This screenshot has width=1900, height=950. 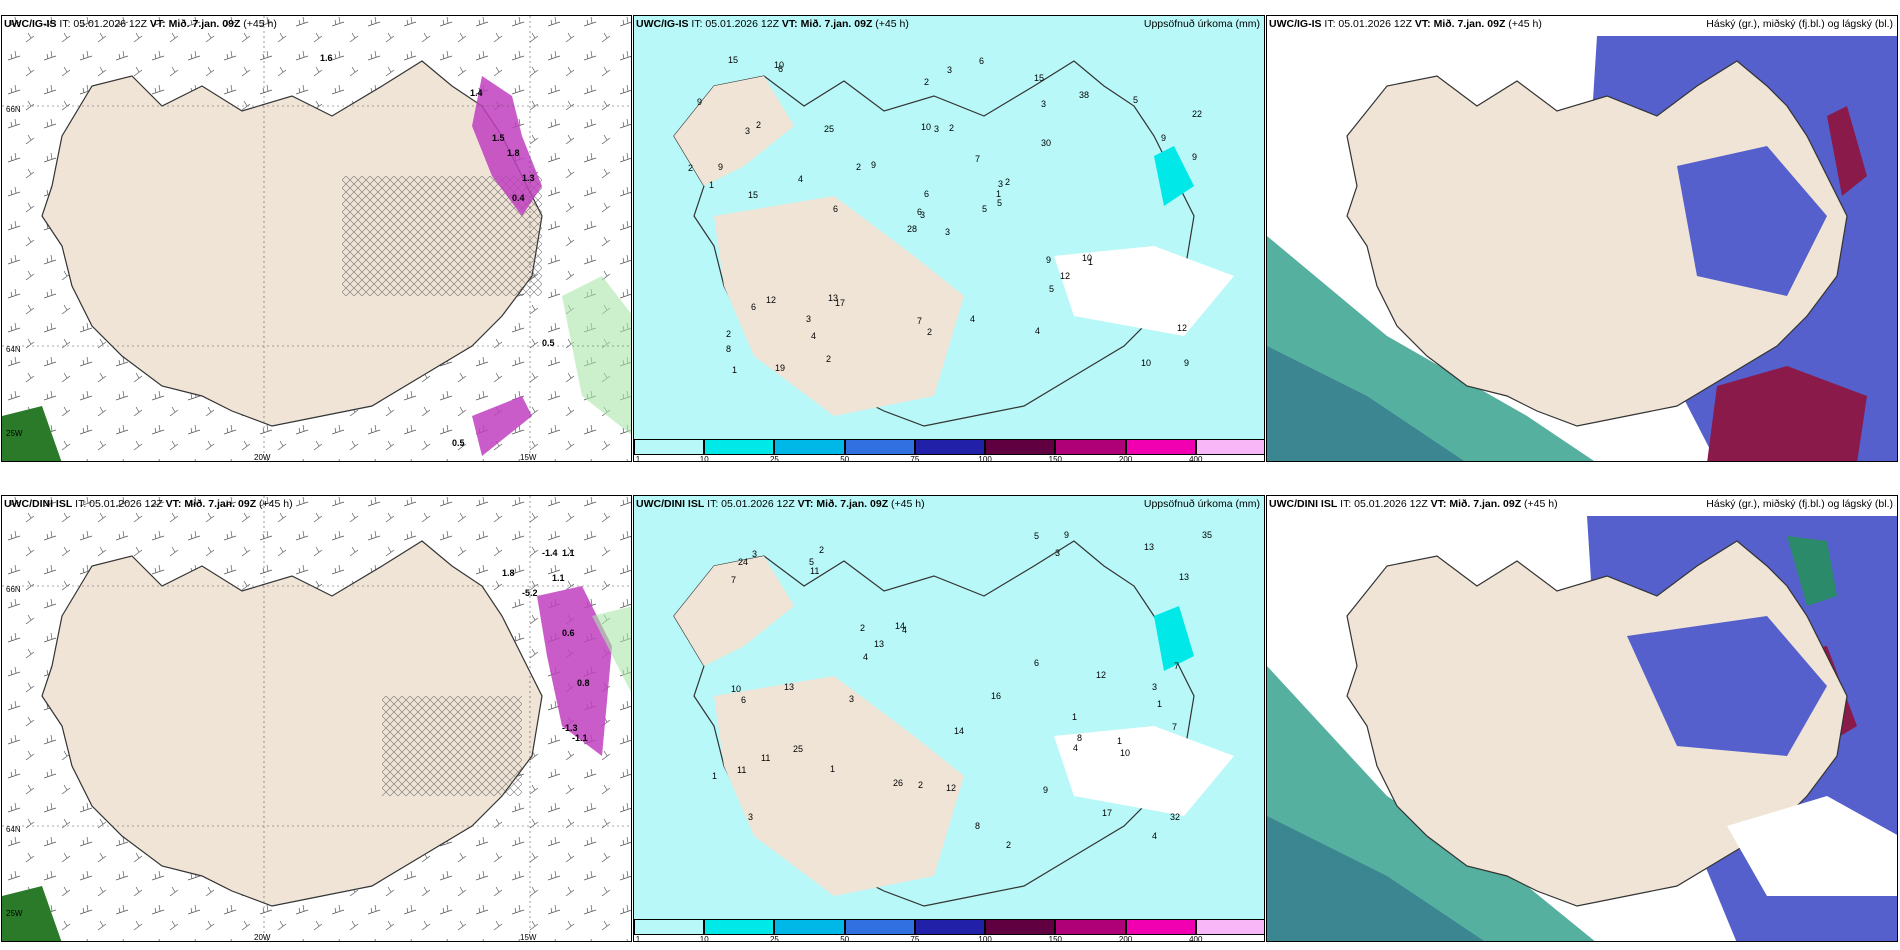 I want to click on value-label: 17, so click(x=1107, y=813).